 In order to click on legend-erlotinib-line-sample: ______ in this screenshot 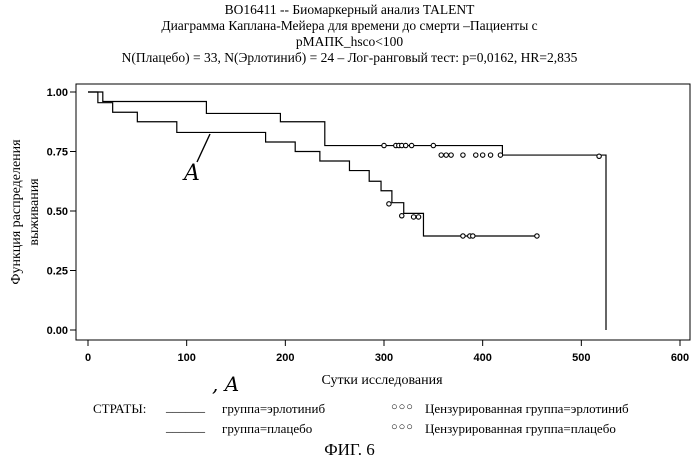, I will do `click(185, 406)`.